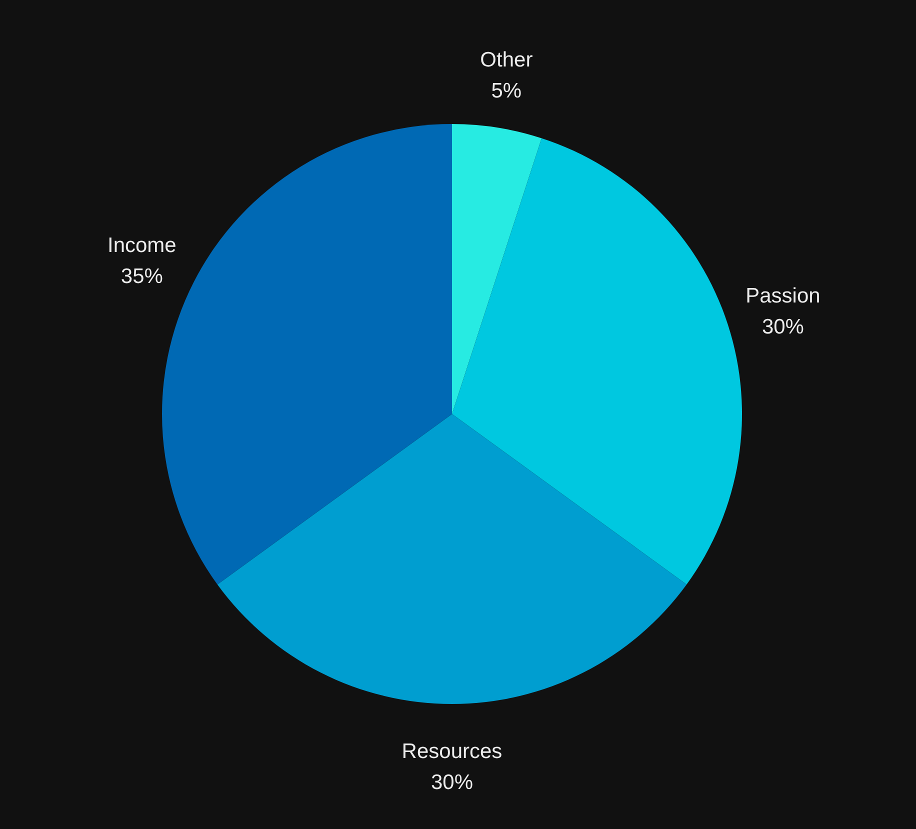  What do you see at coordinates (141, 276) in the screenshot?
I see `data-label: 35%` at bounding box center [141, 276].